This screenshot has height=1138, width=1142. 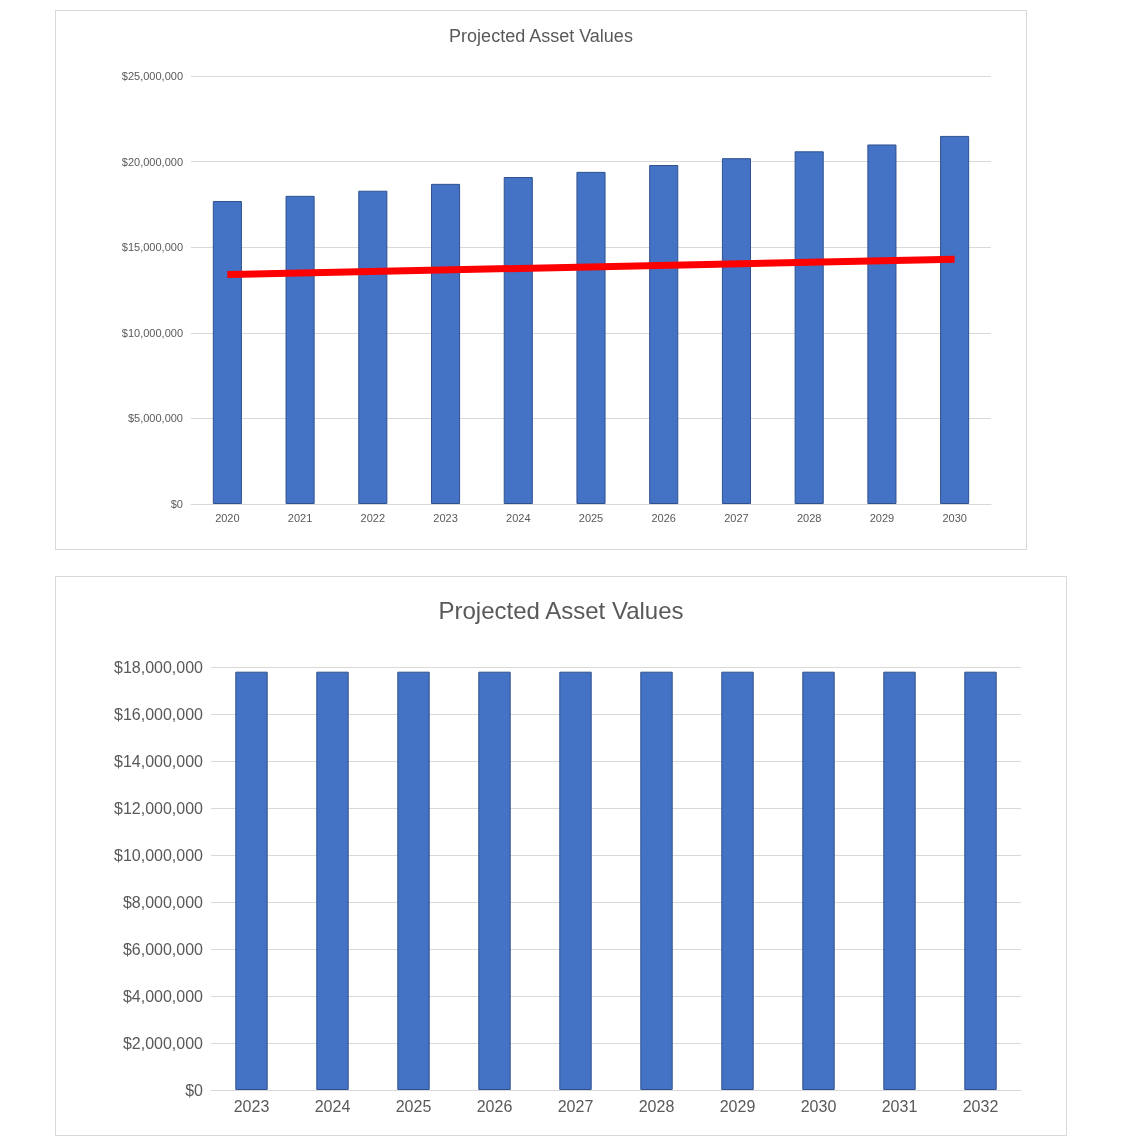 I want to click on x-tick-label: 2031, so click(x=899, y=1106).